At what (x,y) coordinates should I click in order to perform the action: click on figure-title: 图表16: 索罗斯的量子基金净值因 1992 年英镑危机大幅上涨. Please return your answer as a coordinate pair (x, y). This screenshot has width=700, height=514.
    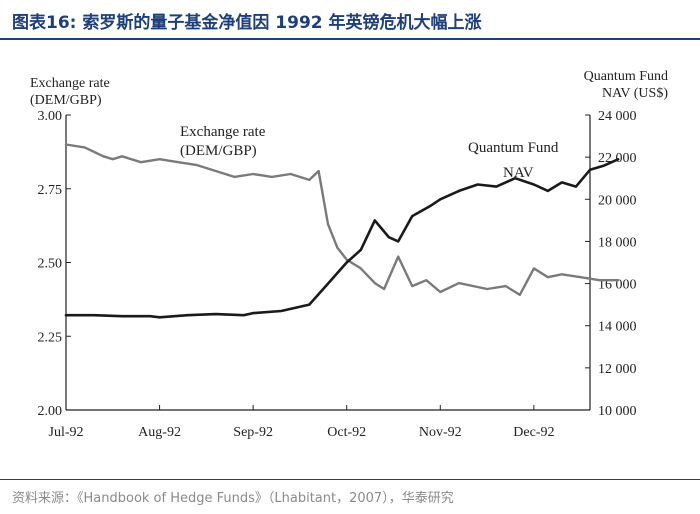
    Looking at the image, I should click on (247, 23).